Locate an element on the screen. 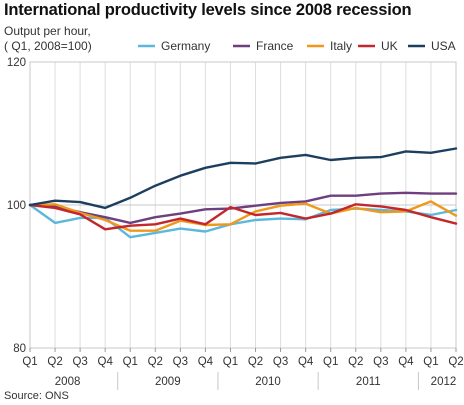  legend-label-italy: Italy is located at coordinates (341, 46).